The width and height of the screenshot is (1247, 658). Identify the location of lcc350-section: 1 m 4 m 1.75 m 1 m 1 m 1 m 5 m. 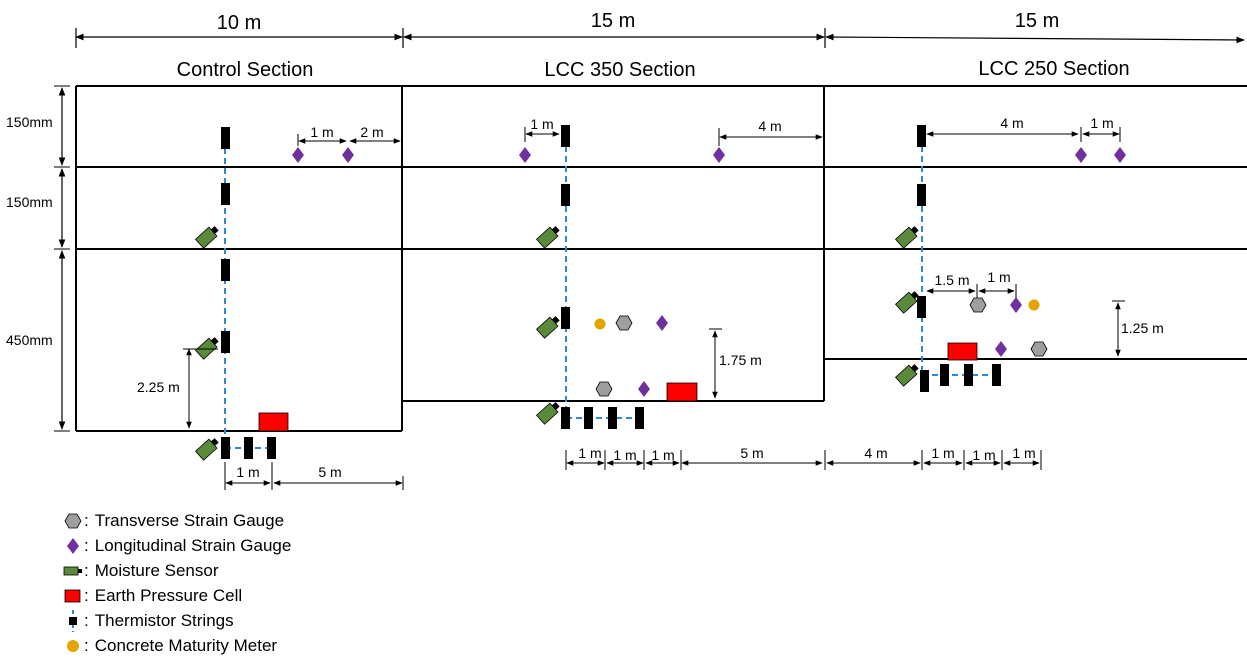
(671, 293).